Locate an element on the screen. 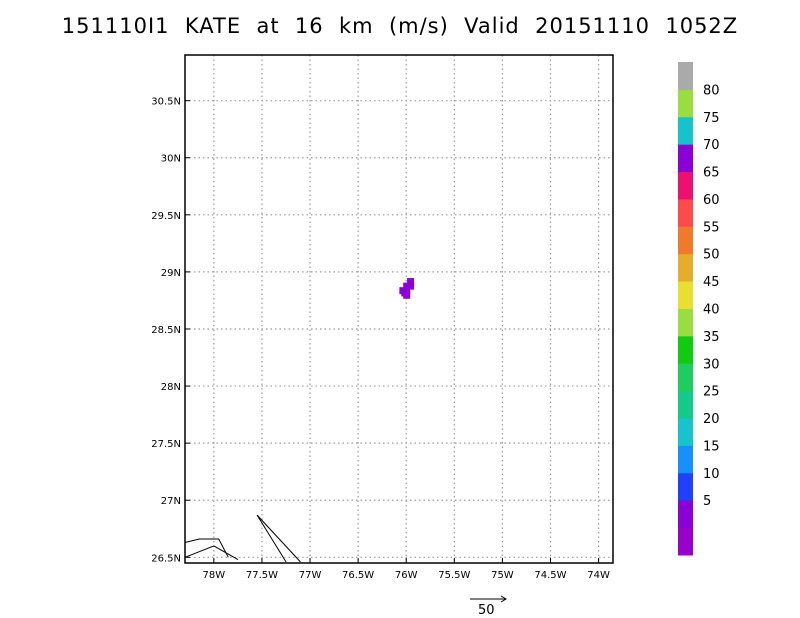  colorbar-label: 5 is located at coordinates (707, 501).